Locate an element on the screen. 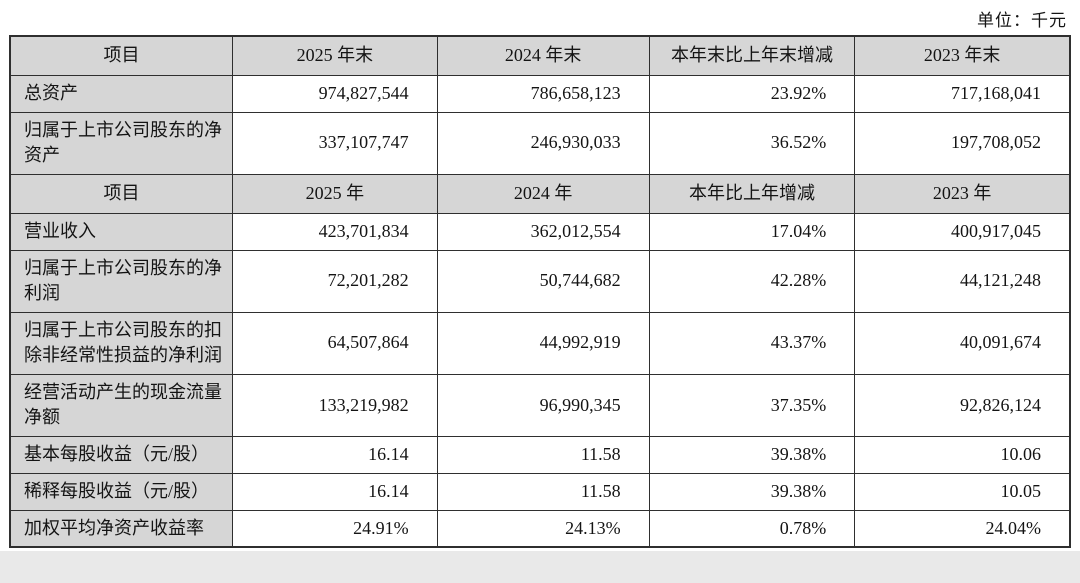  header-cell-2023: 2023 年 is located at coordinates (962, 193).